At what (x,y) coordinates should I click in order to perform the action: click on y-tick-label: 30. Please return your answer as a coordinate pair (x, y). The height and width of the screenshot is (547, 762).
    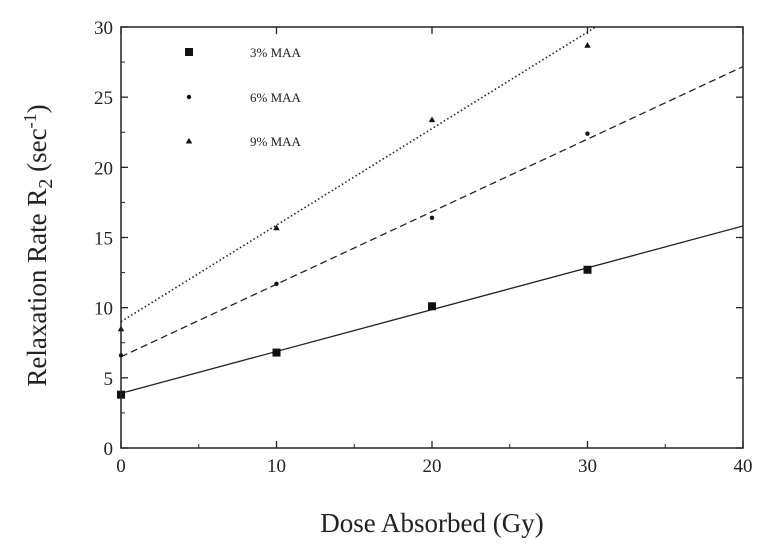
    Looking at the image, I should click on (103, 28).